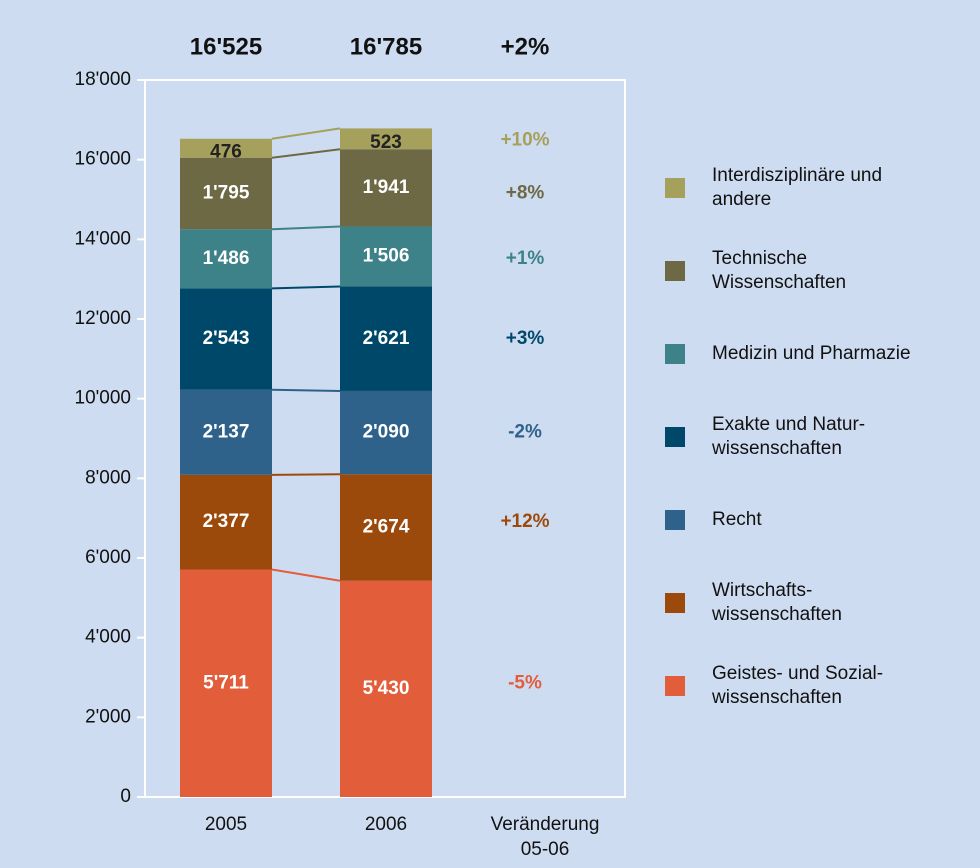 Image resolution: width=980 pixels, height=868 pixels. What do you see at coordinates (545, 837) in the screenshot?
I see `change-axis-label: Veränderung 05-06` at bounding box center [545, 837].